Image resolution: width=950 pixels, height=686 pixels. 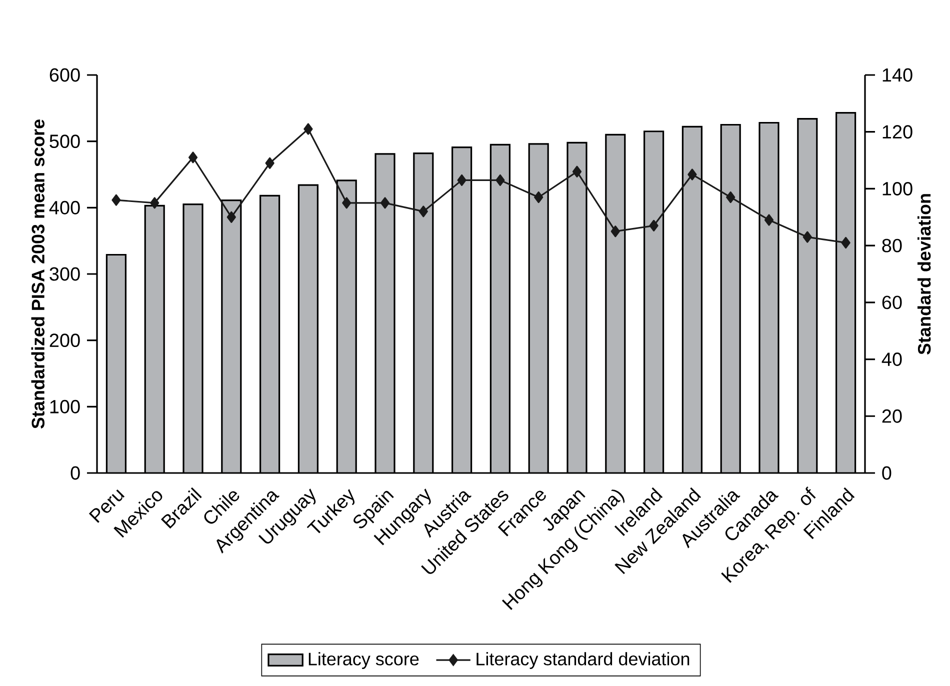 What do you see at coordinates (892, 303) in the screenshot?
I see `y2-tick-label: 60` at bounding box center [892, 303].